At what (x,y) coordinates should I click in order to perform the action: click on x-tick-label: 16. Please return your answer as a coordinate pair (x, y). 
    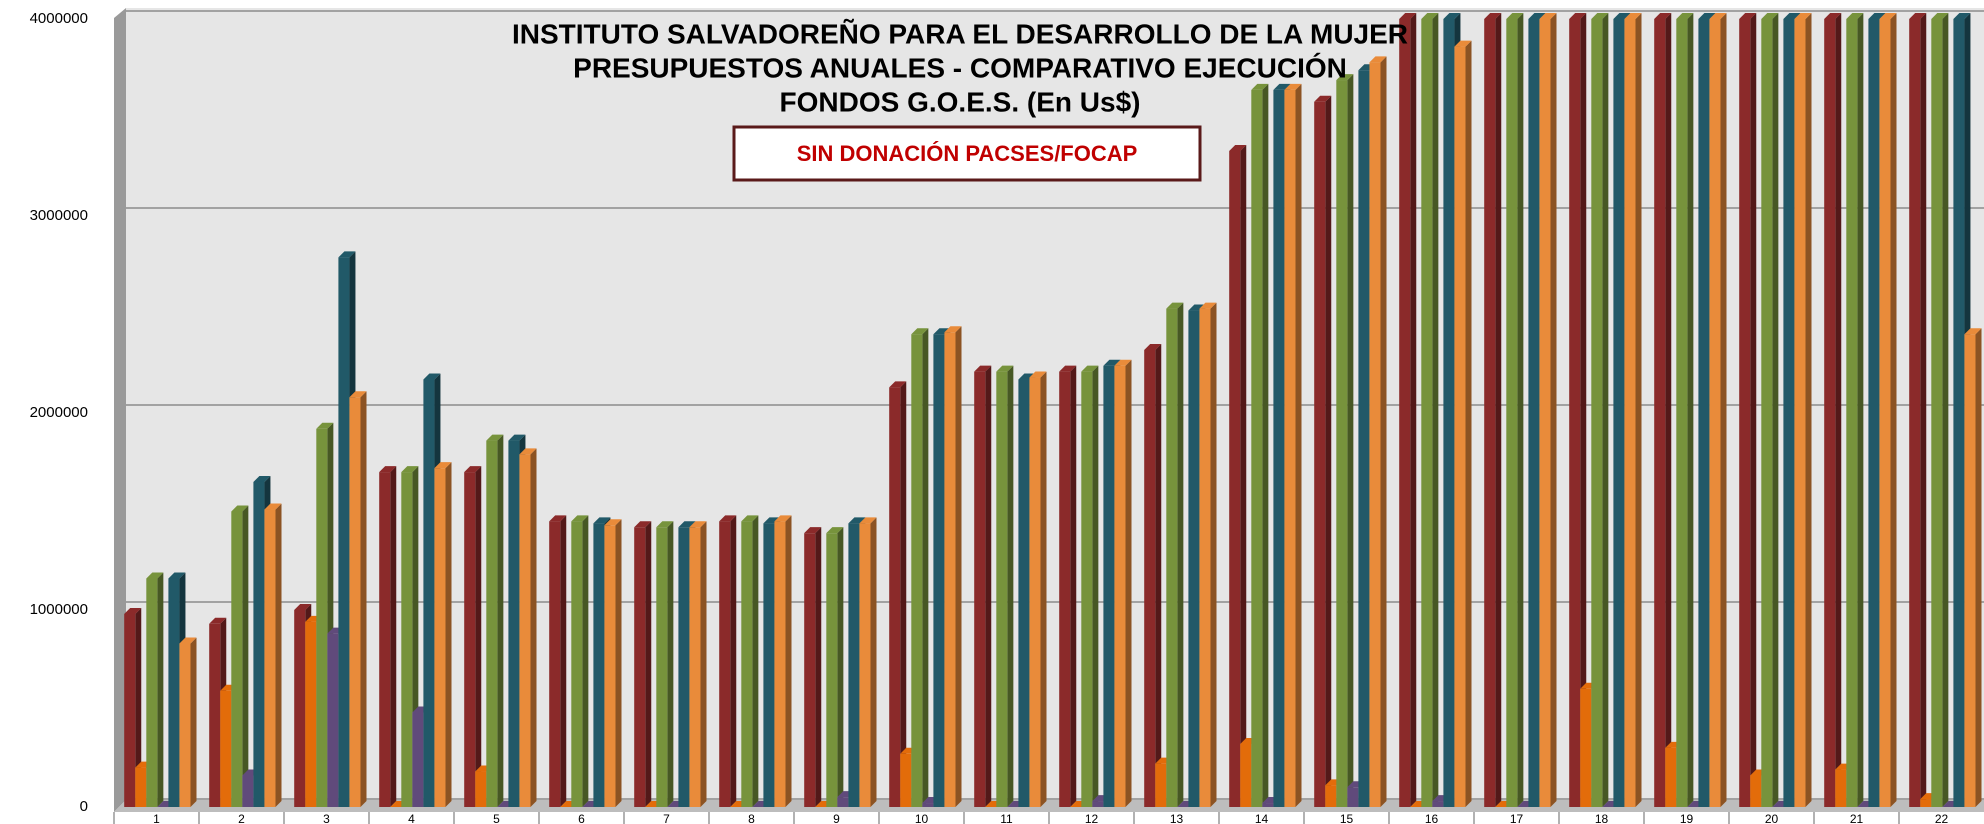
    Looking at the image, I should click on (1432, 818).